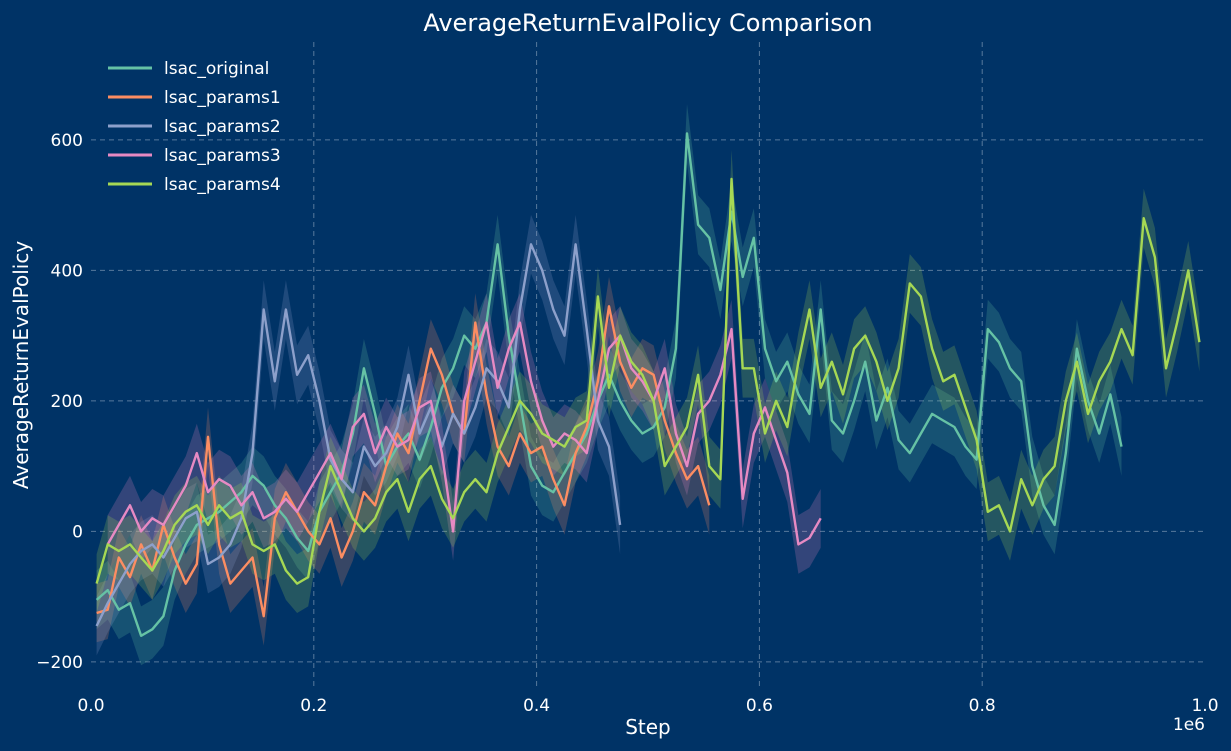 This screenshot has width=1231, height=751. Describe the element at coordinates (77, 532) in the screenshot. I see `y-tick-label: 0` at that location.